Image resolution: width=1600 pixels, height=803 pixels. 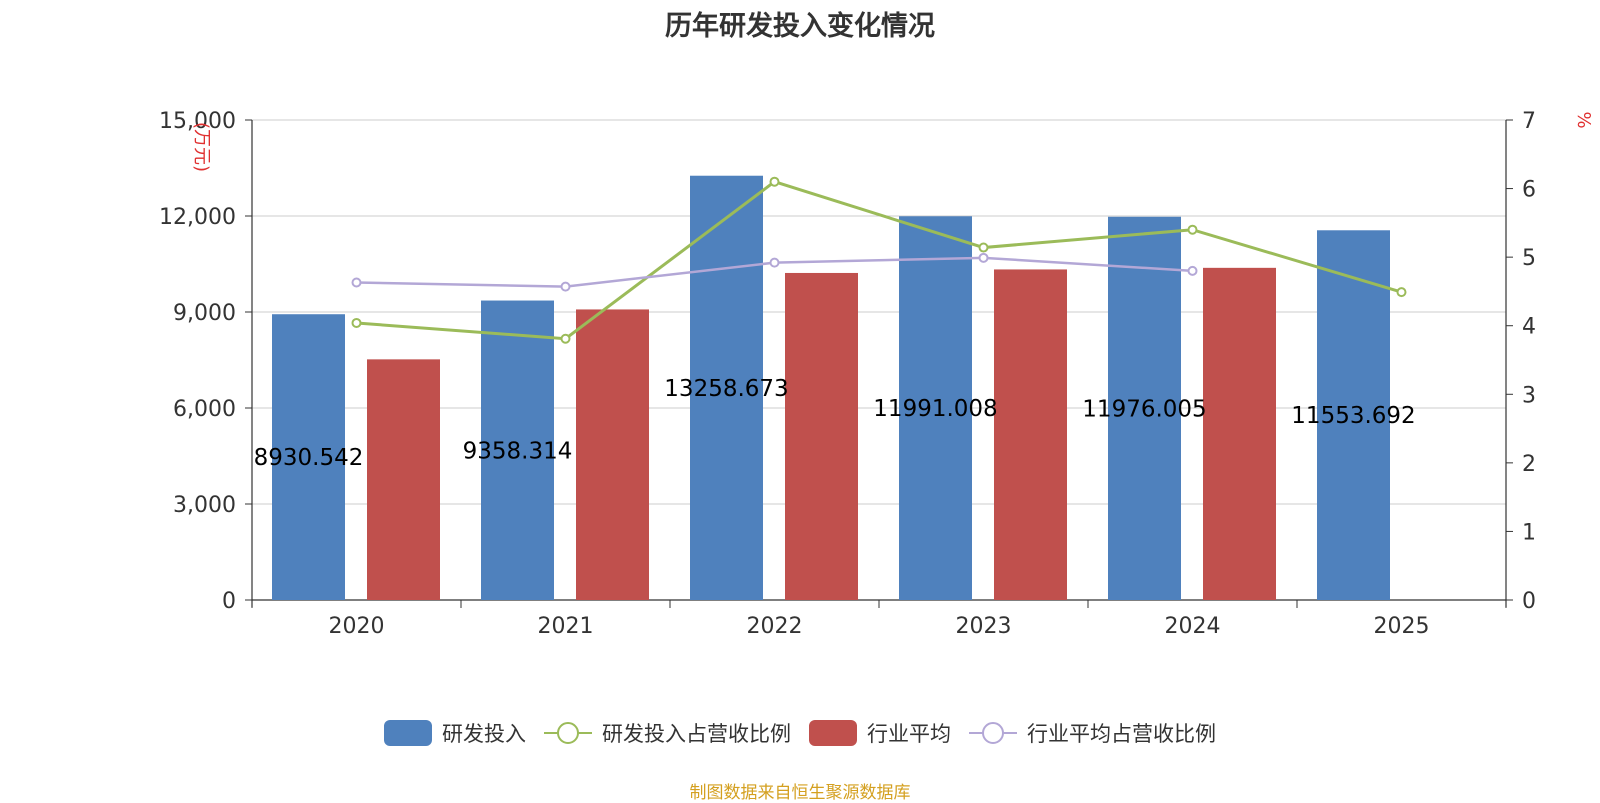 What do you see at coordinates (1529, 190) in the screenshot?
I see `y-right-tick-label: 6` at bounding box center [1529, 190].